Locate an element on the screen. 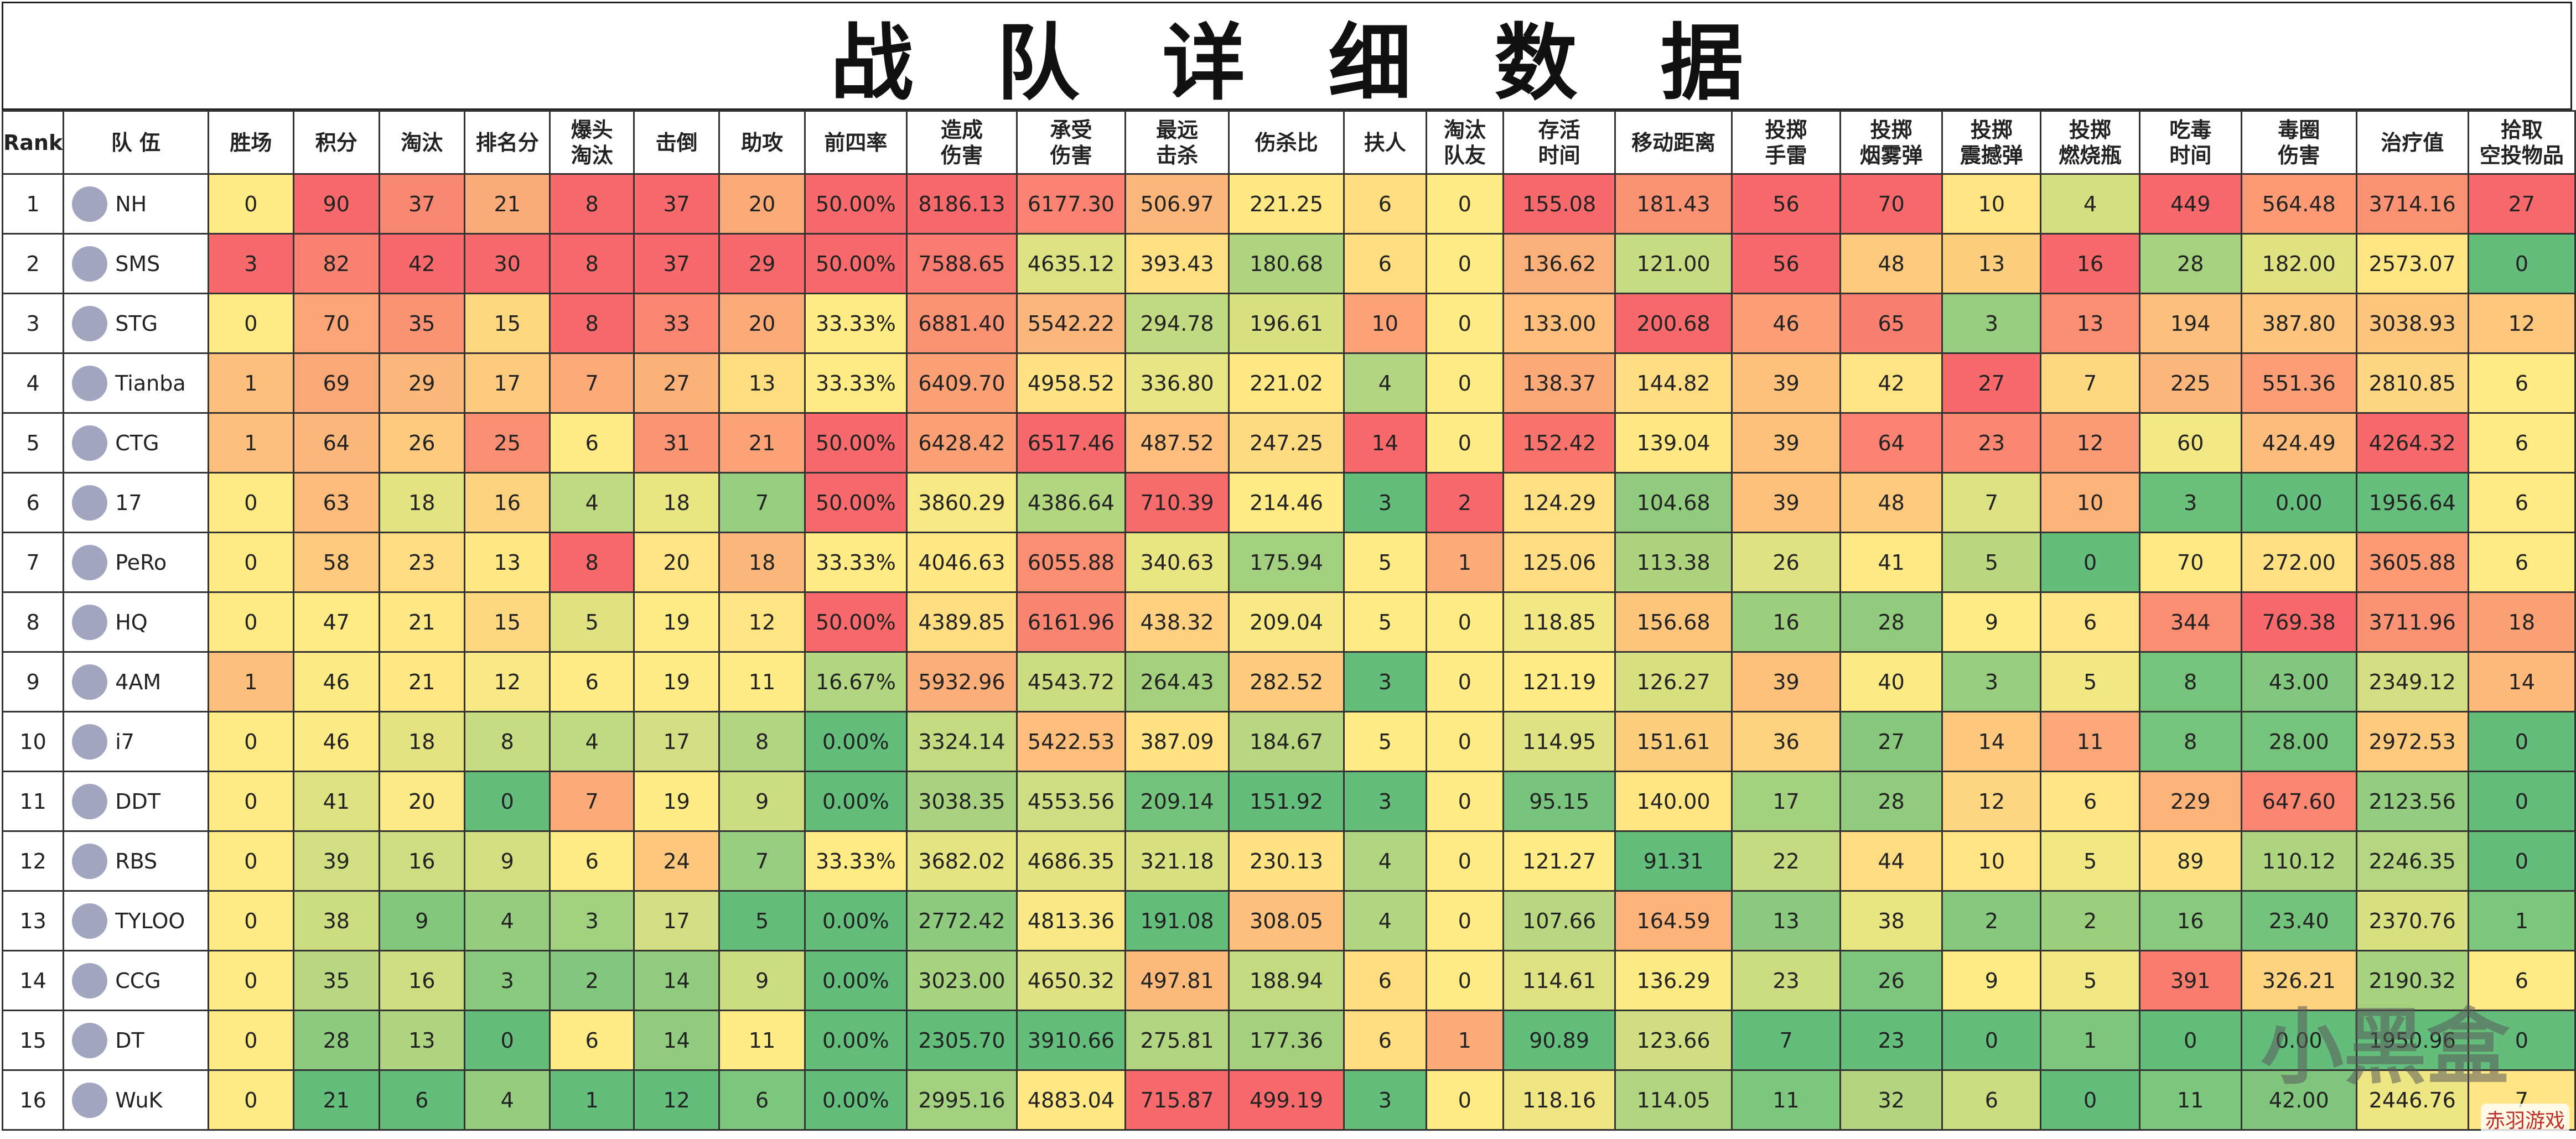 The height and width of the screenshot is (1139, 2576). value-cell: 1956.64 is located at coordinates (2412, 502).